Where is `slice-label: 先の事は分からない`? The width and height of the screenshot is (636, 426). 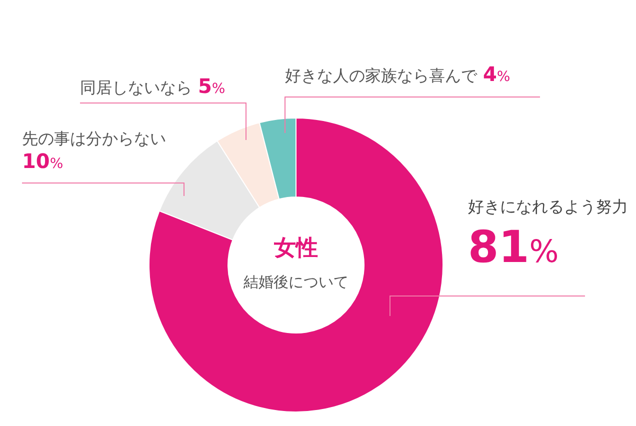
slice-label: 先の事は分からない is located at coordinates (94, 138).